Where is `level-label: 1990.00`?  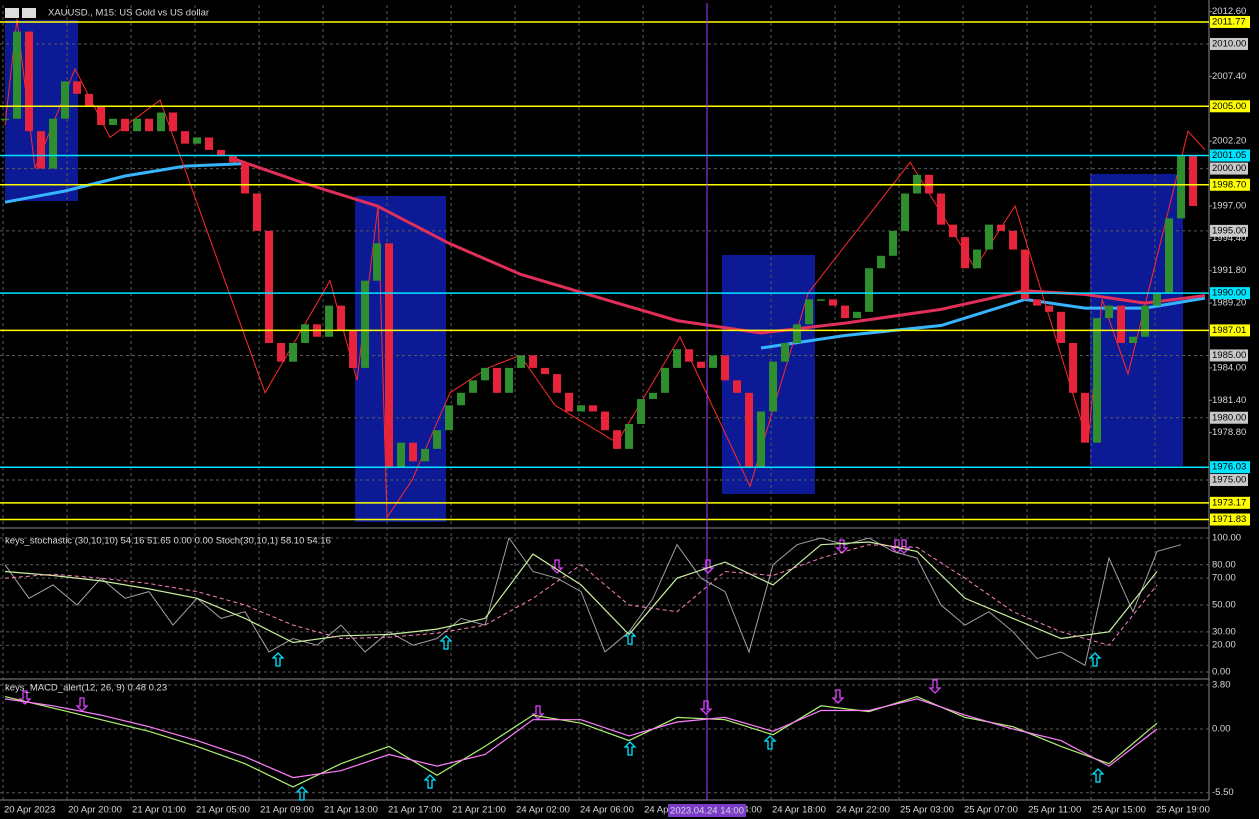 level-label: 1990.00 is located at coordinates (1229, 293).